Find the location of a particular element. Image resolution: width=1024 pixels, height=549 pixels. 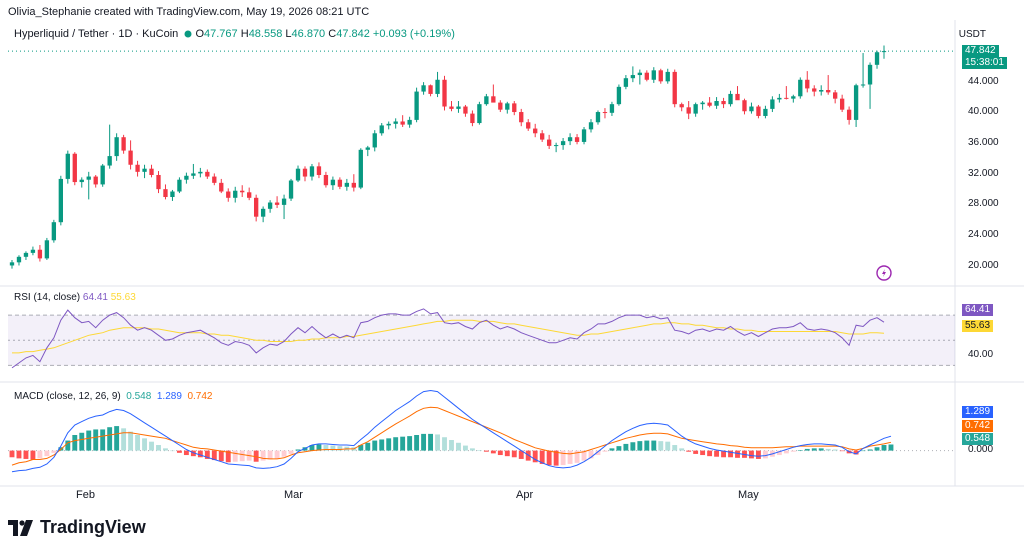

rsi-ma-line is located at coordinates (448, 336).